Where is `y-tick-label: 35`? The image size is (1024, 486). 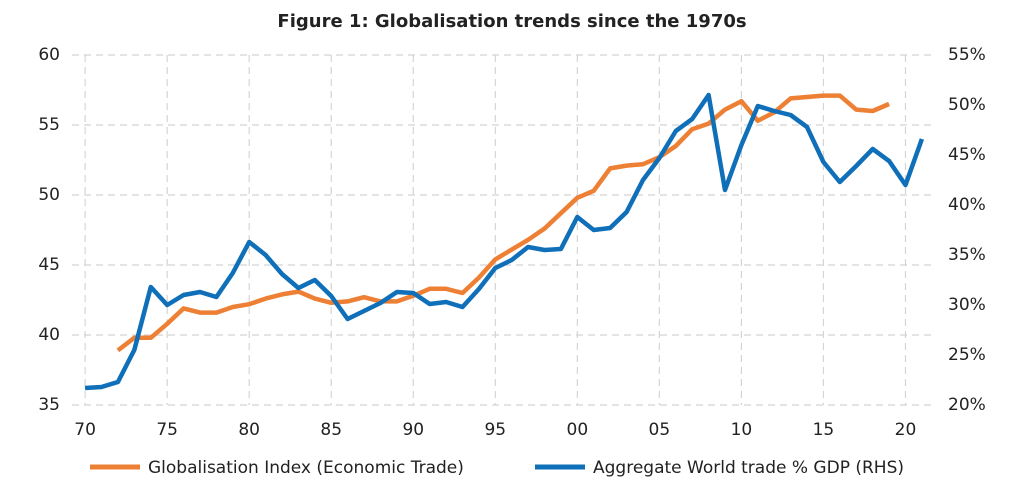 y-tick-label: 35 is located at coordinates (49, 405).